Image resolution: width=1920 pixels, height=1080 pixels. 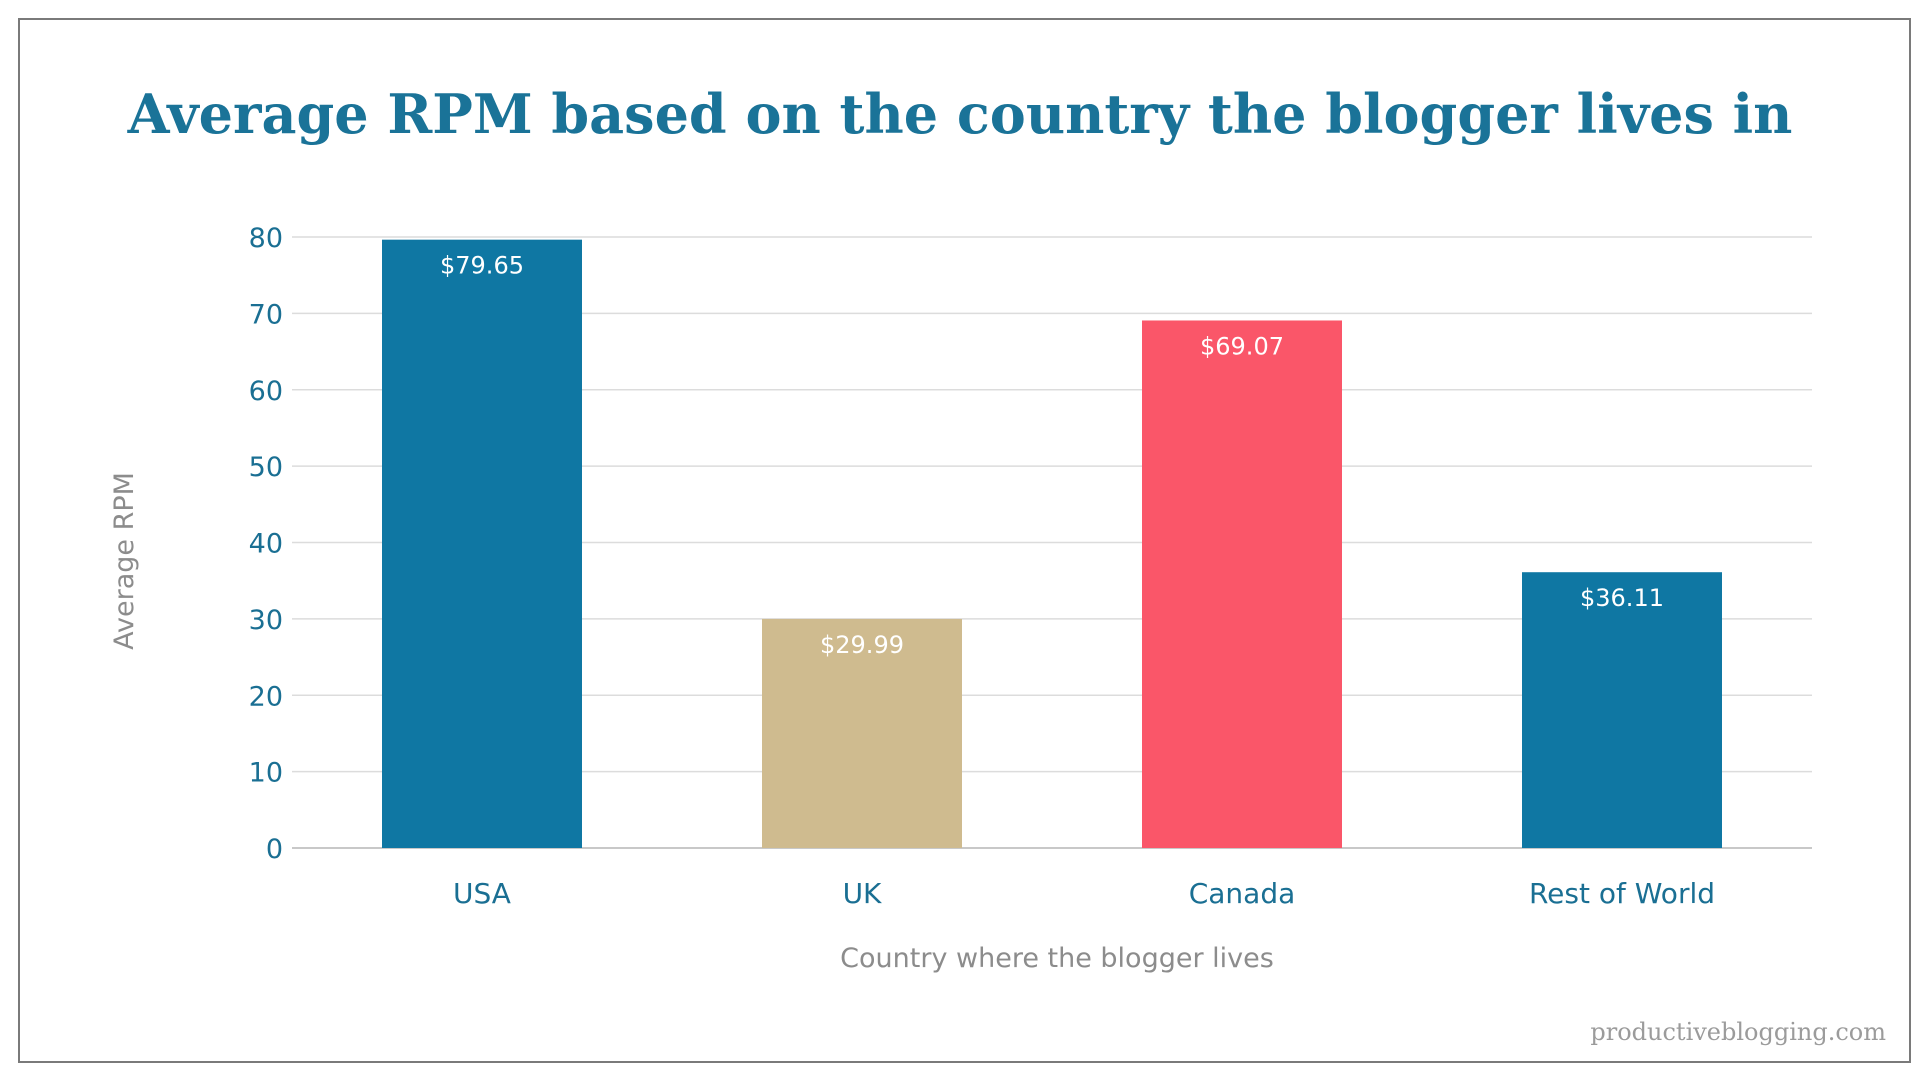 I want to click on x-tick-label: Rest of World, so click(x=1622, y=893).